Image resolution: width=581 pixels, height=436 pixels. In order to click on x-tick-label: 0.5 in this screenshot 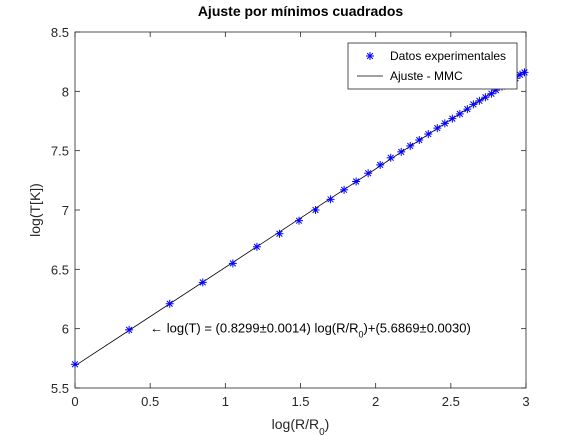, I will do `click(150, 401)`.